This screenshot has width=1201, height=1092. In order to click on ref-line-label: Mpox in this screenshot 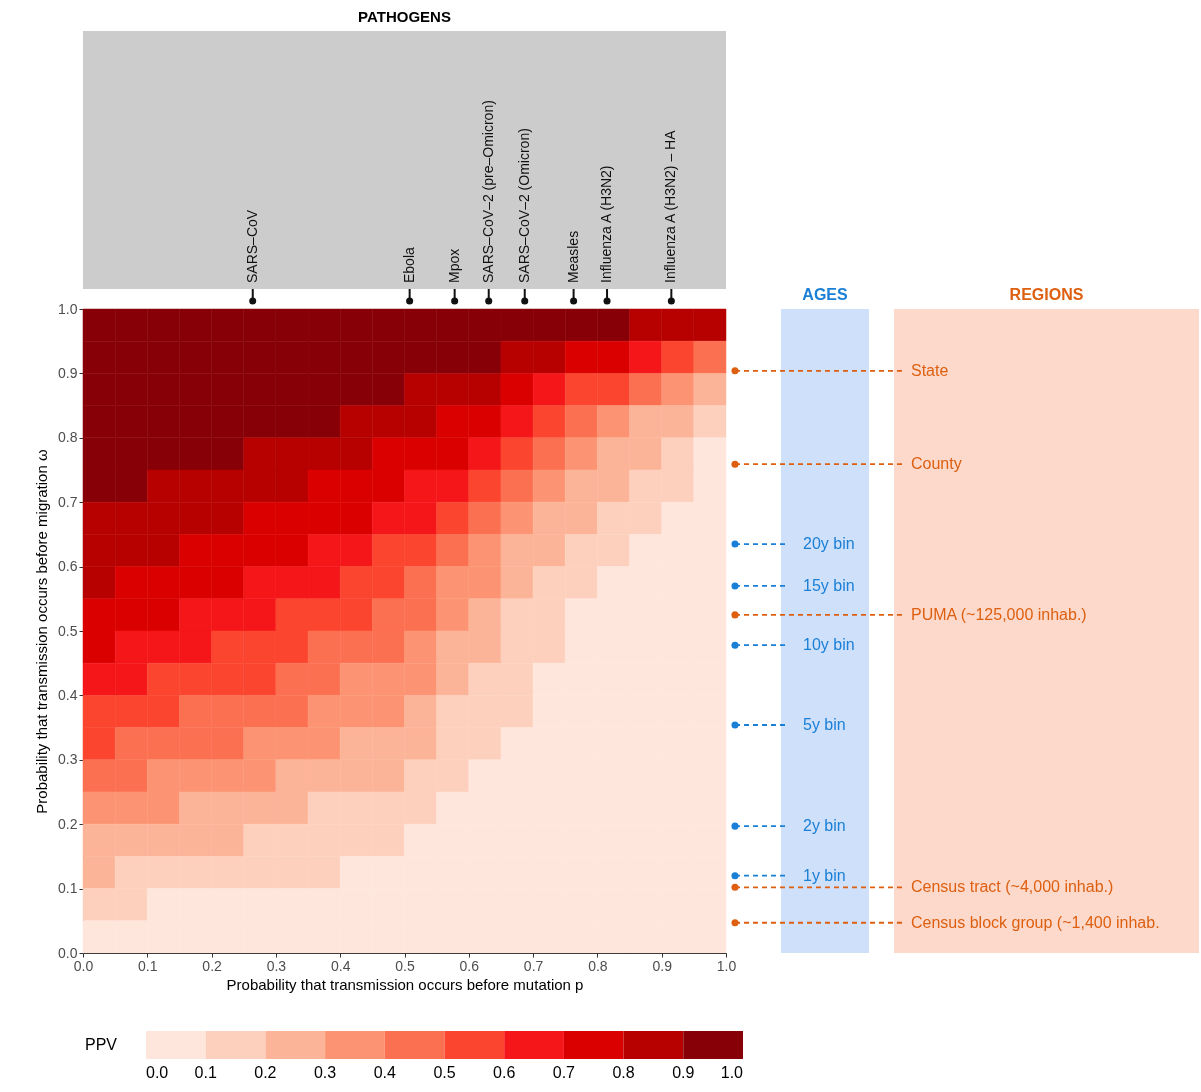, I will do `click(453, 265)`.